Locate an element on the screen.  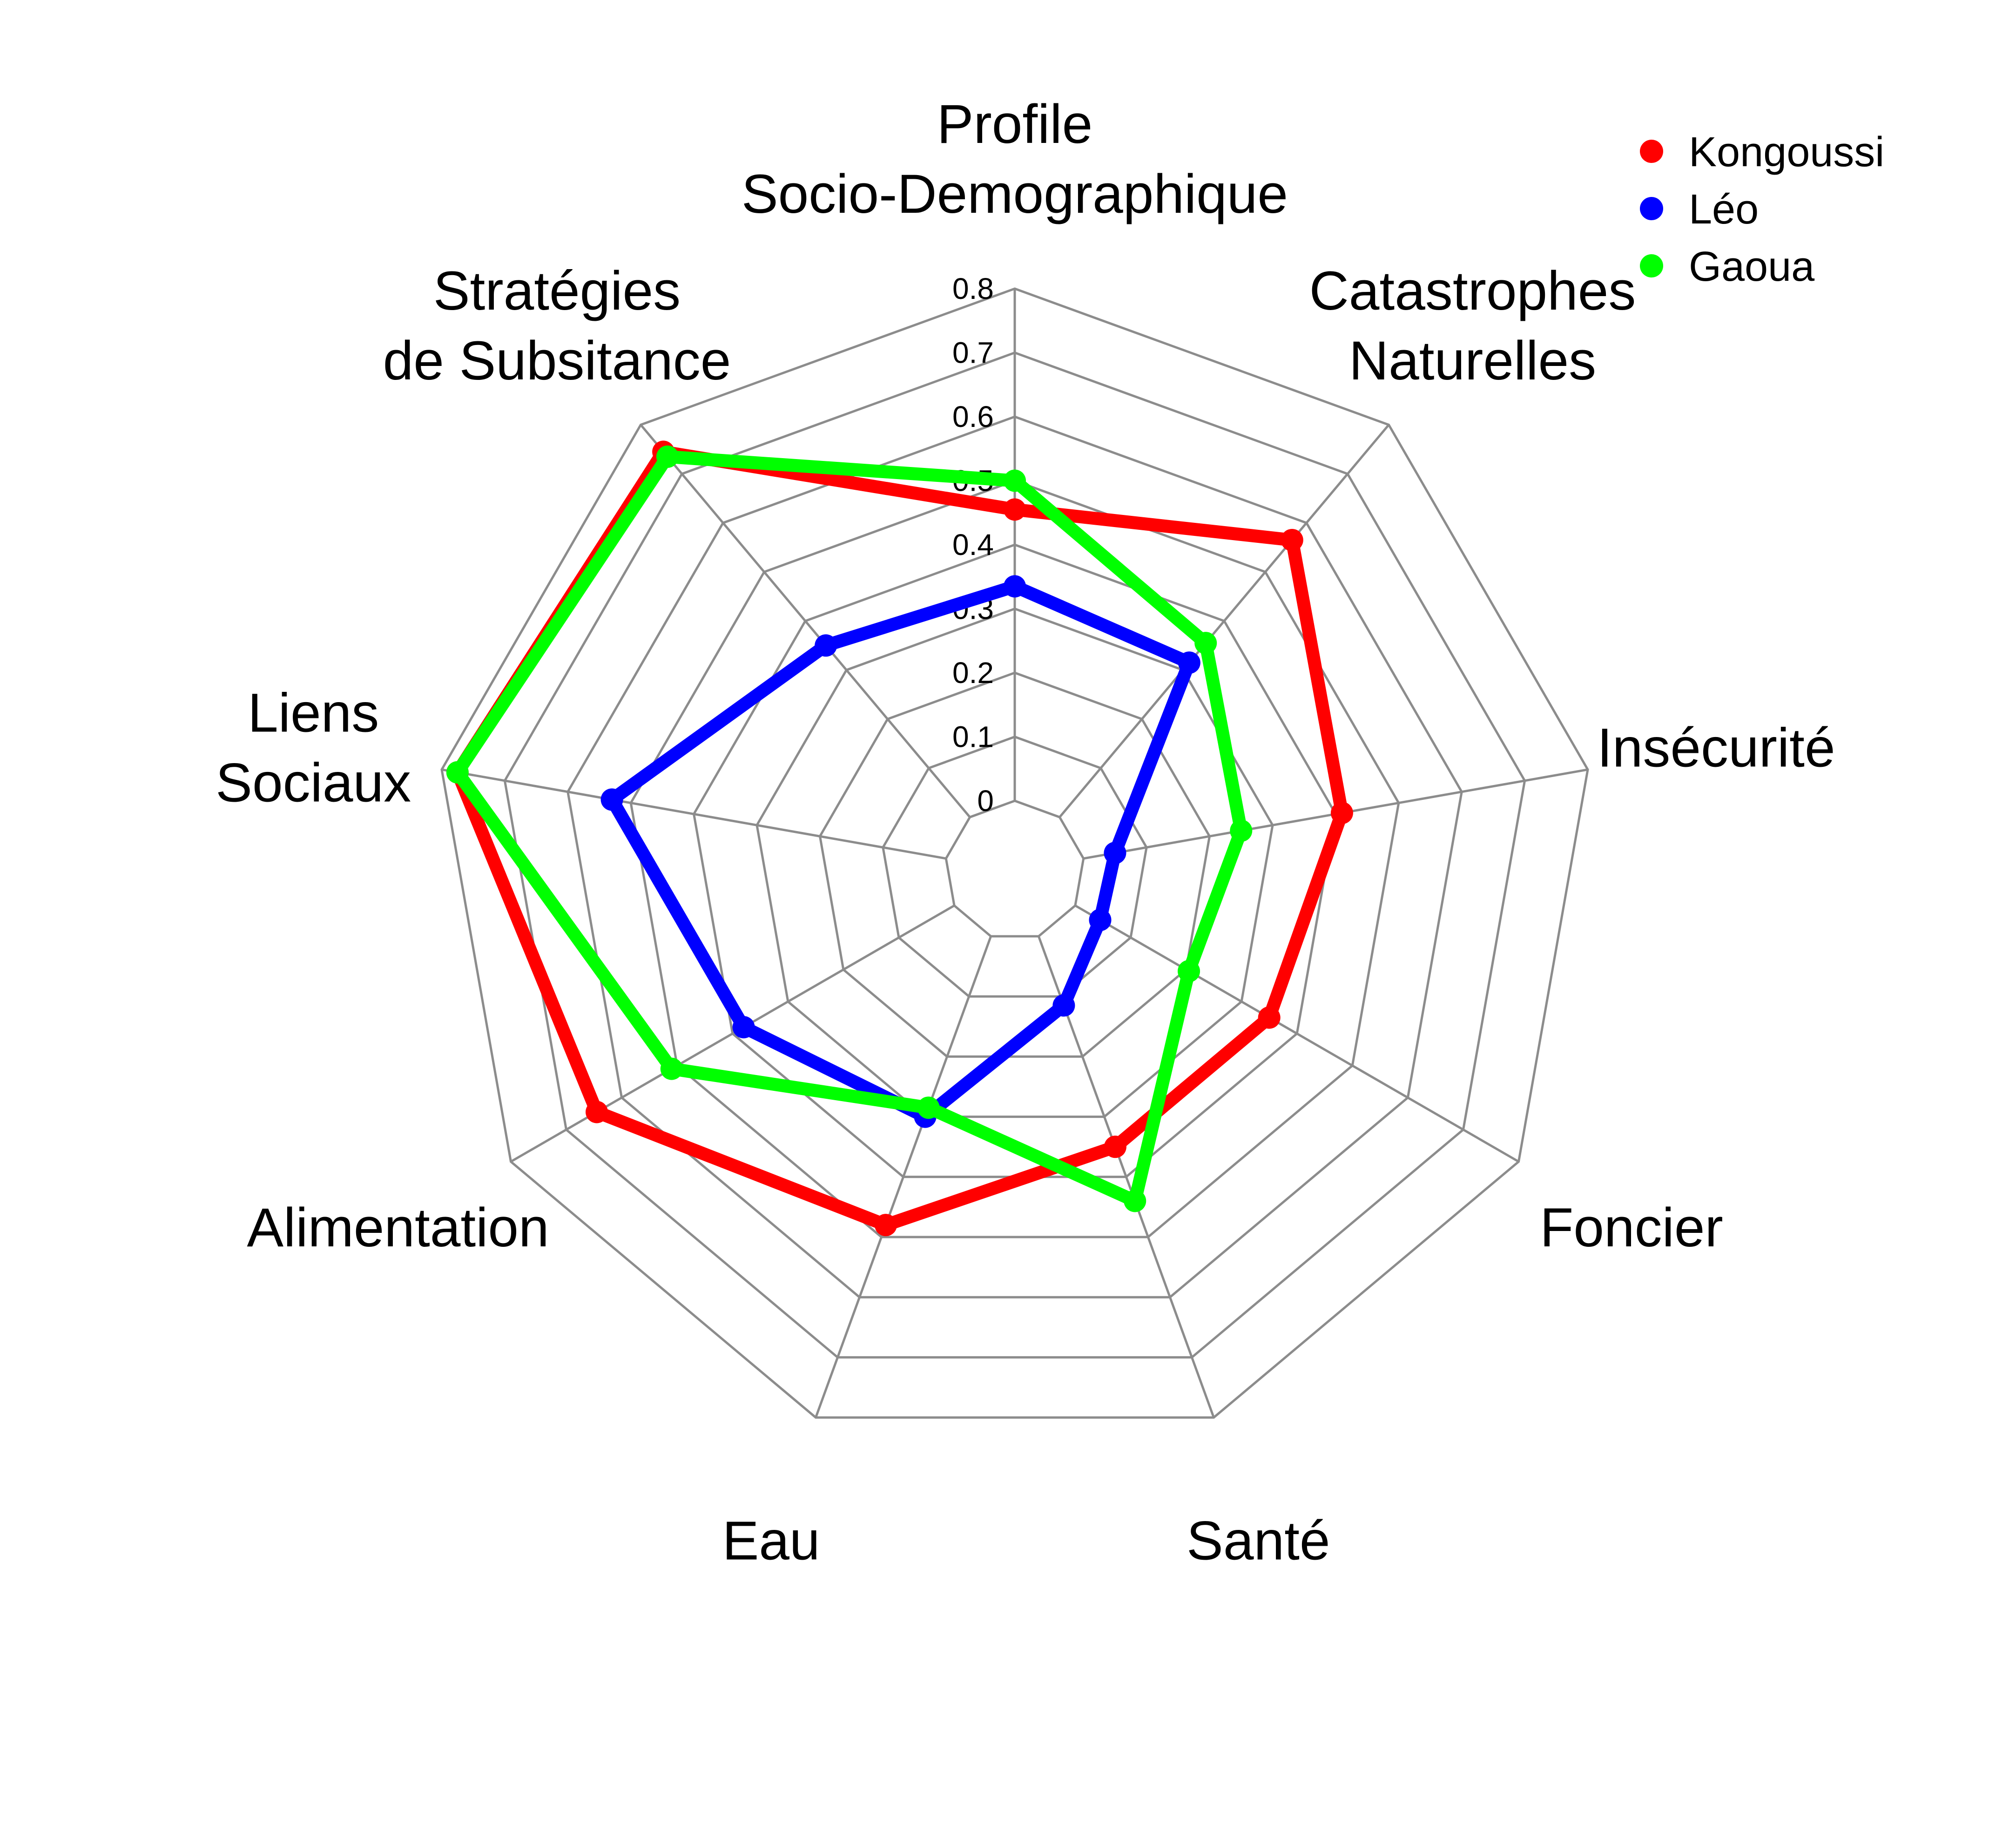
axis-label: Catastrophes Naturelles is located at coordinates (1472, 326).